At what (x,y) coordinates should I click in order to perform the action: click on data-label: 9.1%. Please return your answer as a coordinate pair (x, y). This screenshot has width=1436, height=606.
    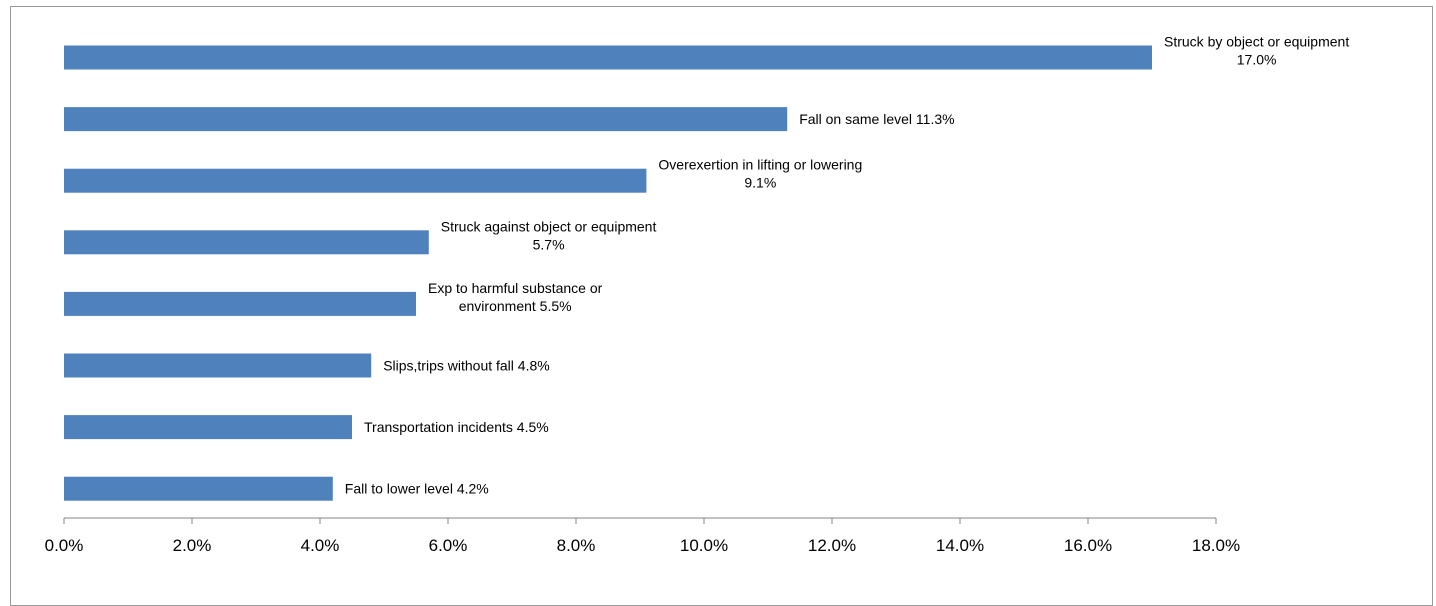
    Looking at the image, I should click on (760, 183).